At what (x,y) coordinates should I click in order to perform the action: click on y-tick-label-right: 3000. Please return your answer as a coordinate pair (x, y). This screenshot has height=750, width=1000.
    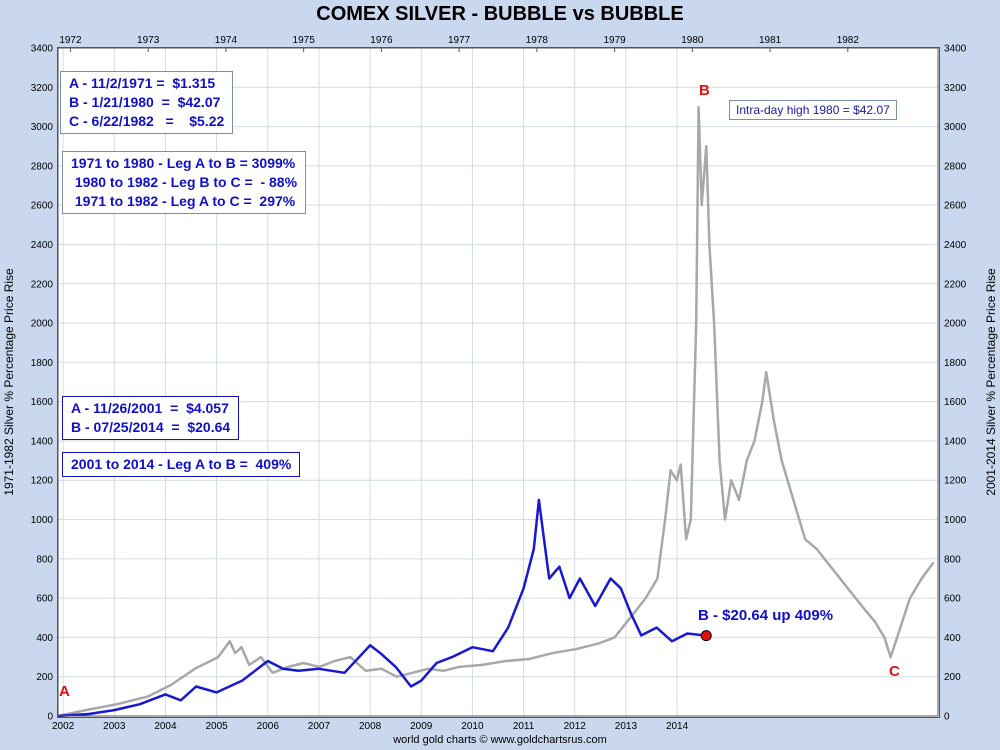
    Looking at the image, I should click on (955, 127).